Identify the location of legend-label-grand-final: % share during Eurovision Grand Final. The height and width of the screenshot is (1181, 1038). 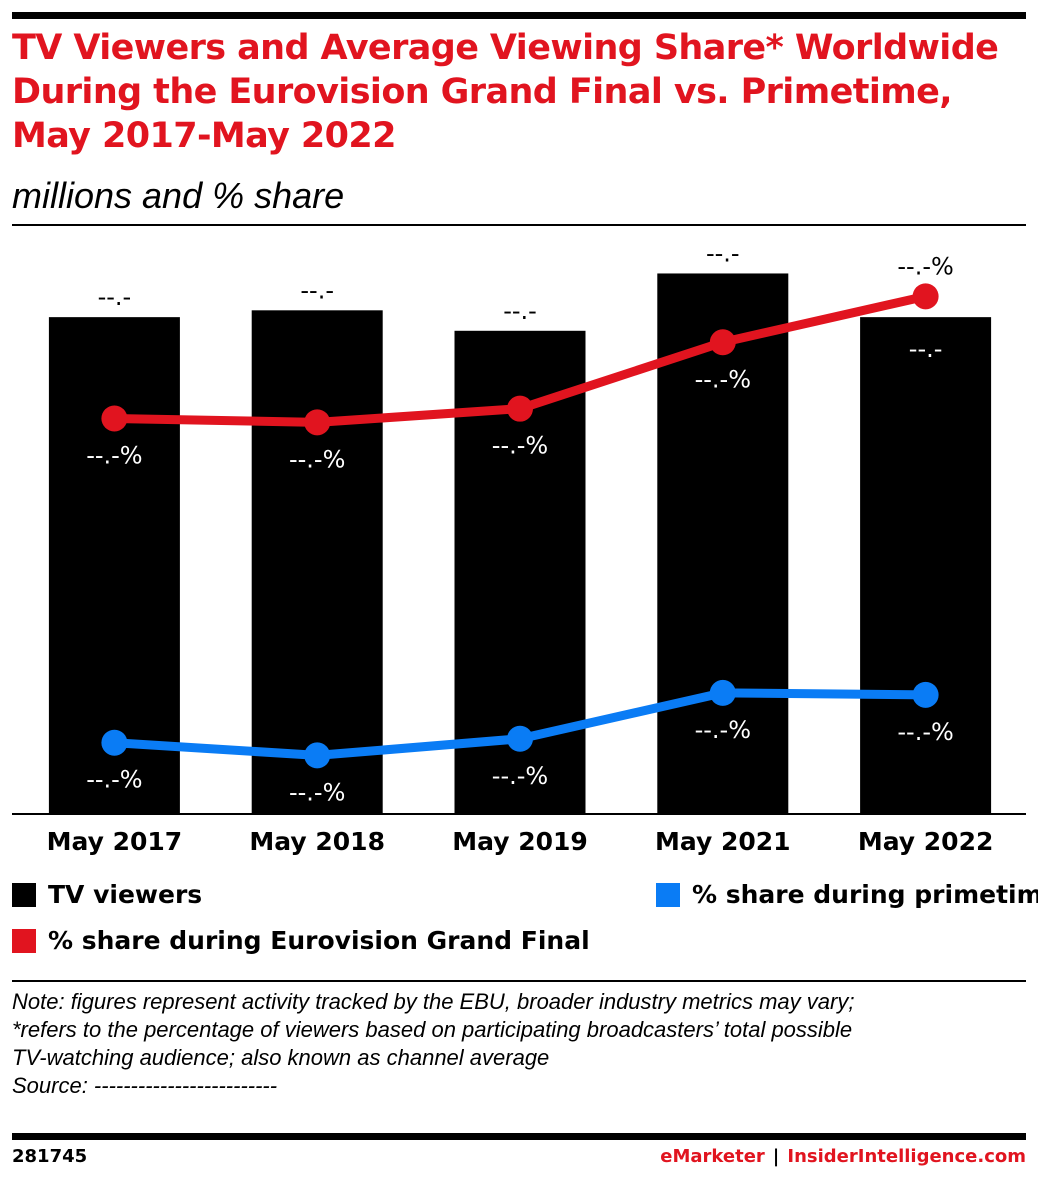
(319, 940).